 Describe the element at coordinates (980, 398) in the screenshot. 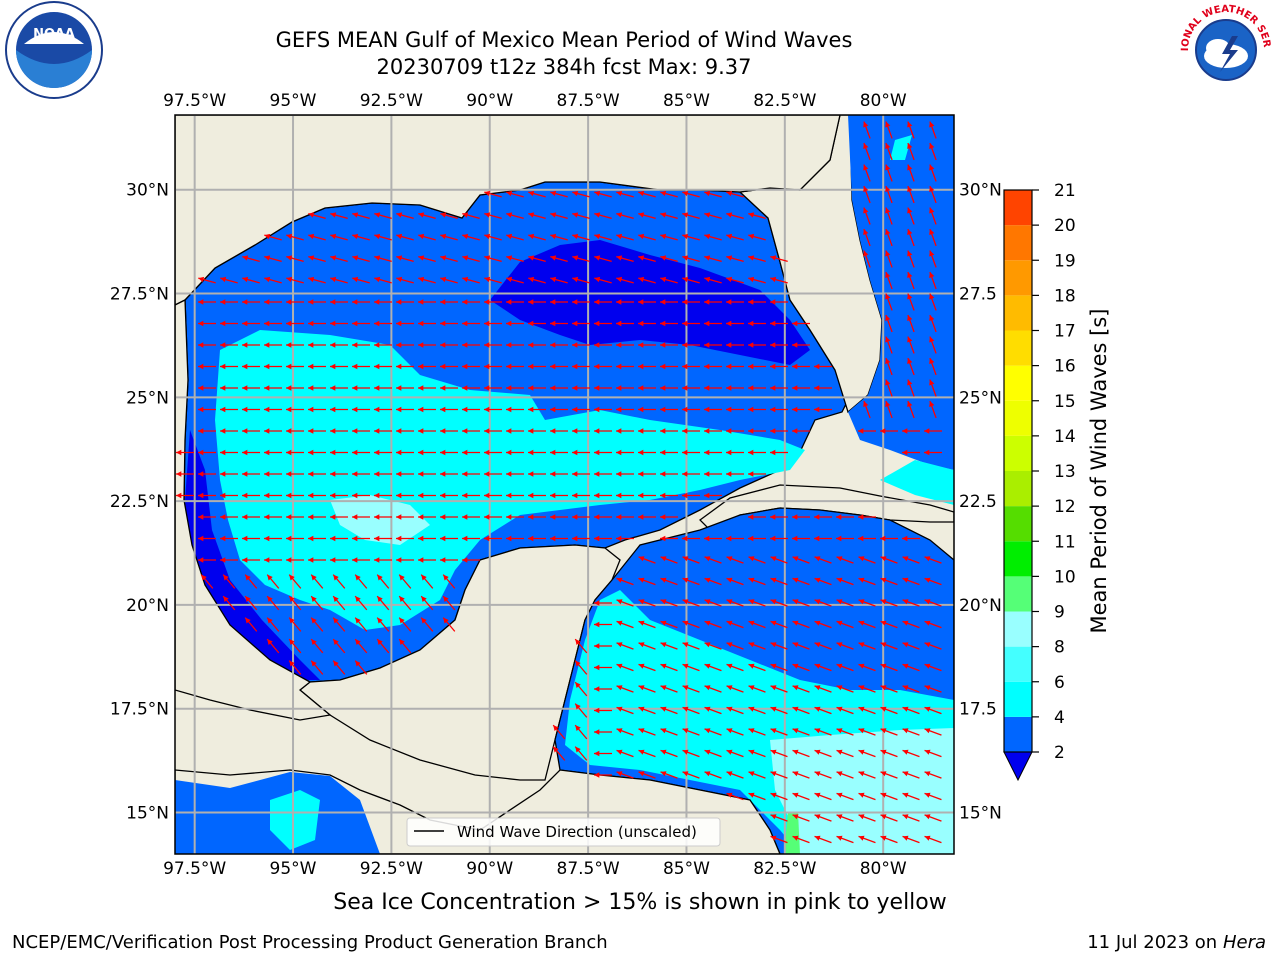

I see `lat-label-right: 25°N` at that location.